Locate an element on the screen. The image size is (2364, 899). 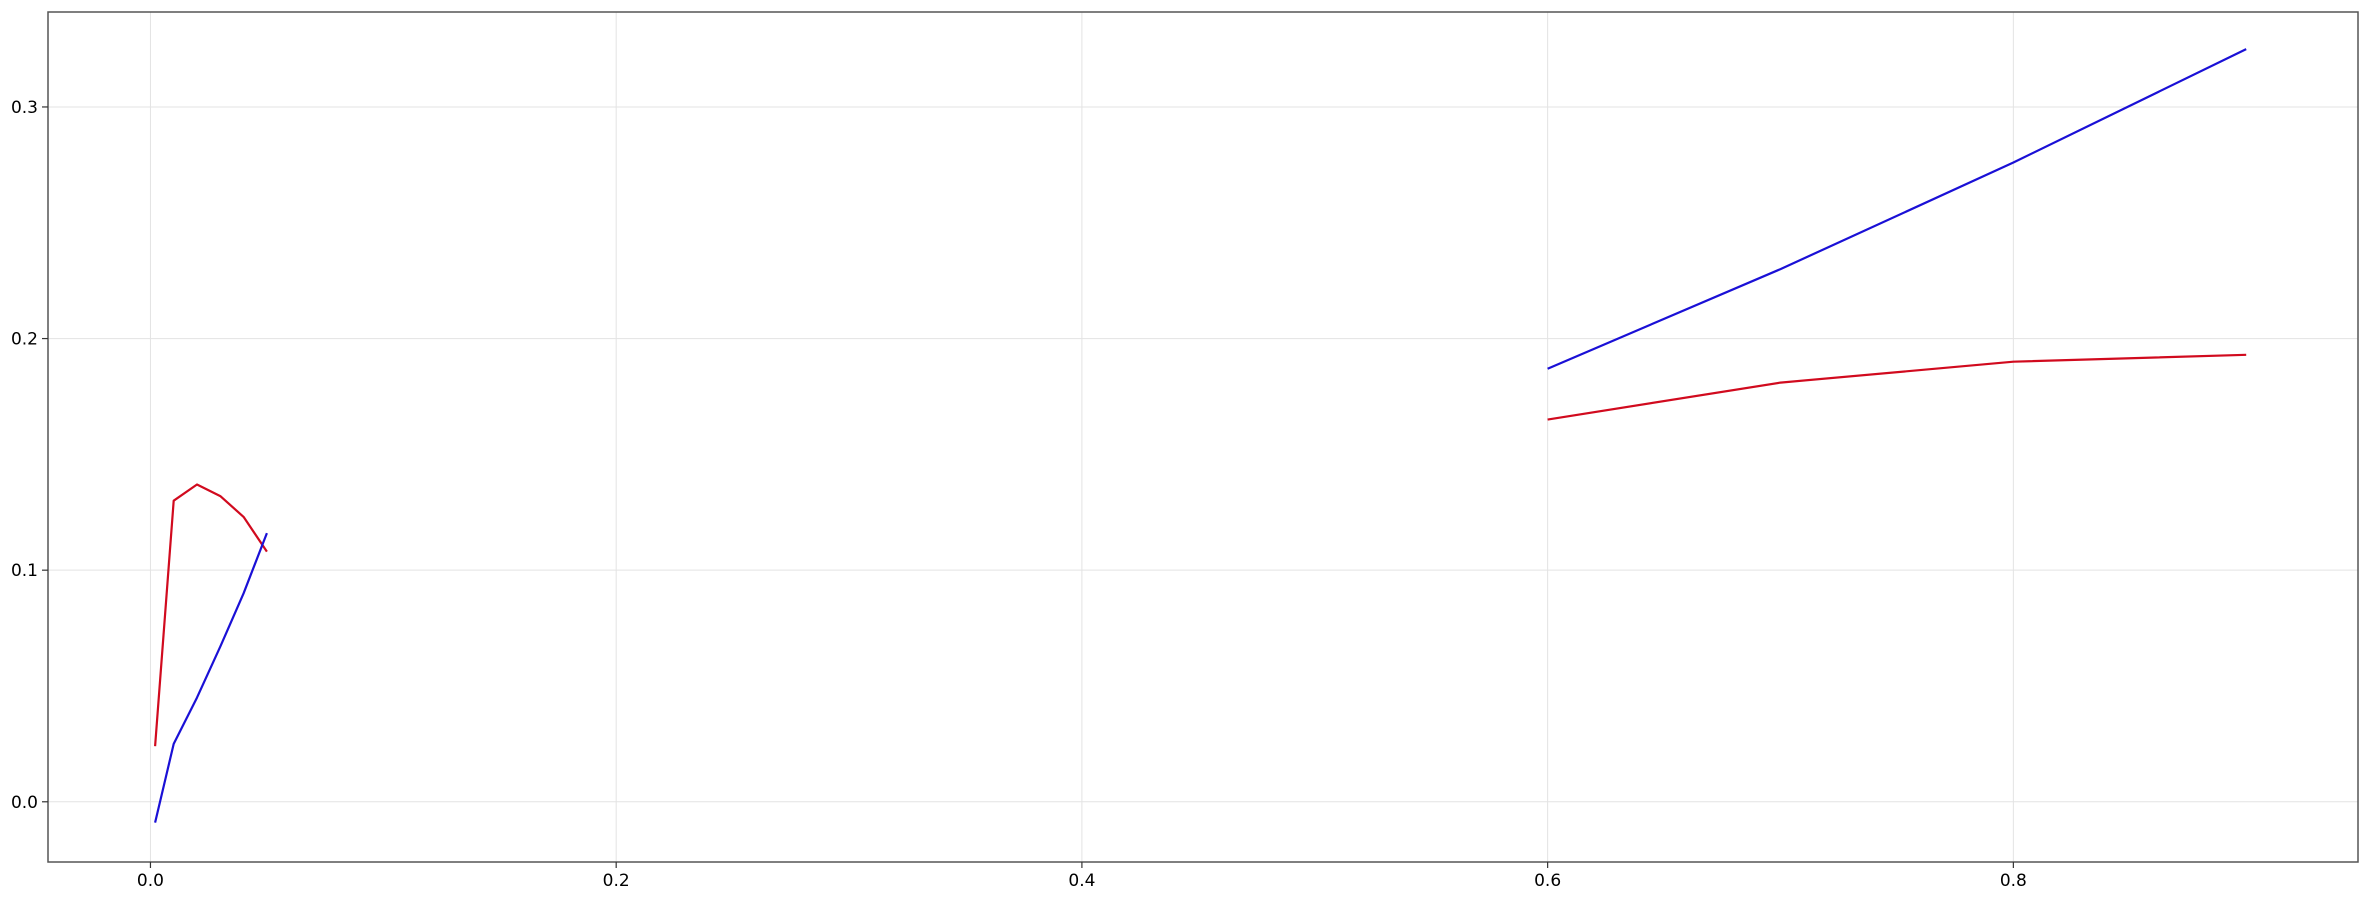
y-tick-label: 0.3 is located at coordinates (24, 108).